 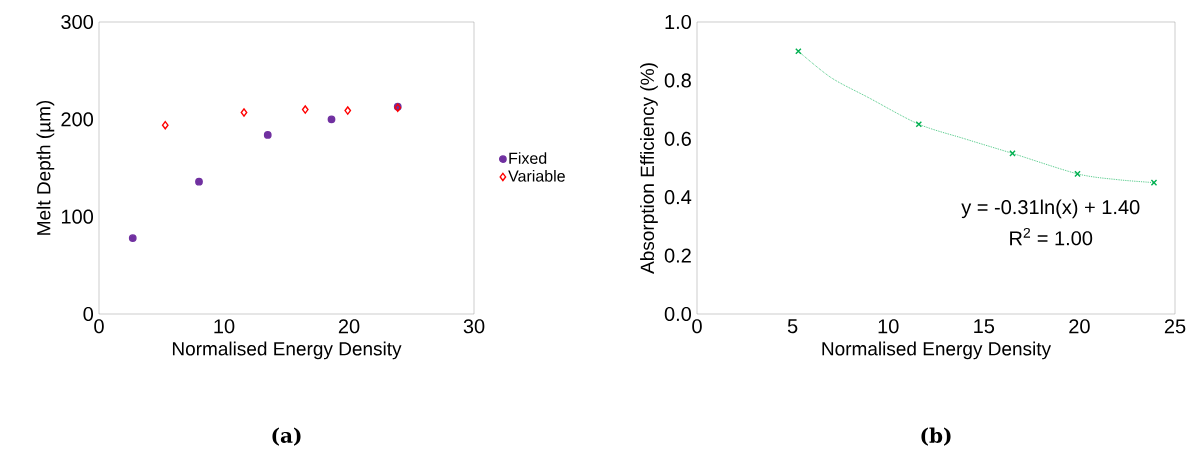 I want to click on legend-label: Variable, so click(x=536, y=175).